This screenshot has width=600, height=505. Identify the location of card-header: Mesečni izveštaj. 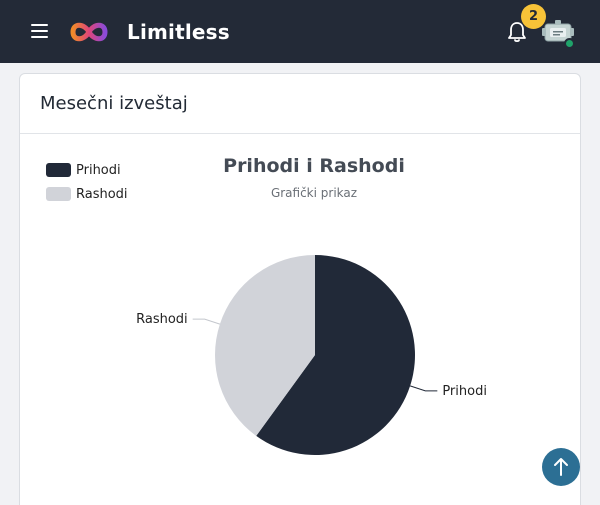
(300, 104).